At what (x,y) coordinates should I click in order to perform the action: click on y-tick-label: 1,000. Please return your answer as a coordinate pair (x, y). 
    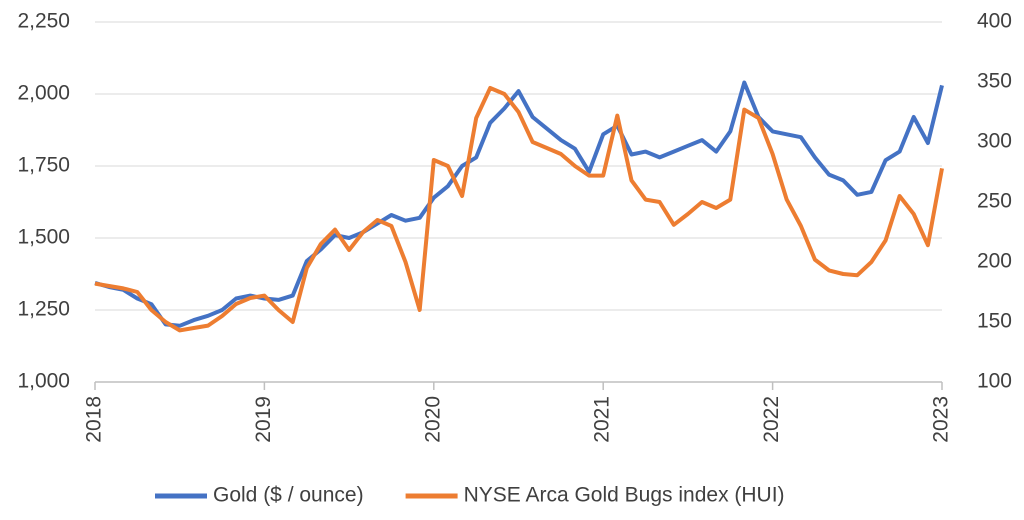
    Looking at the image, I should click on (43, 381).